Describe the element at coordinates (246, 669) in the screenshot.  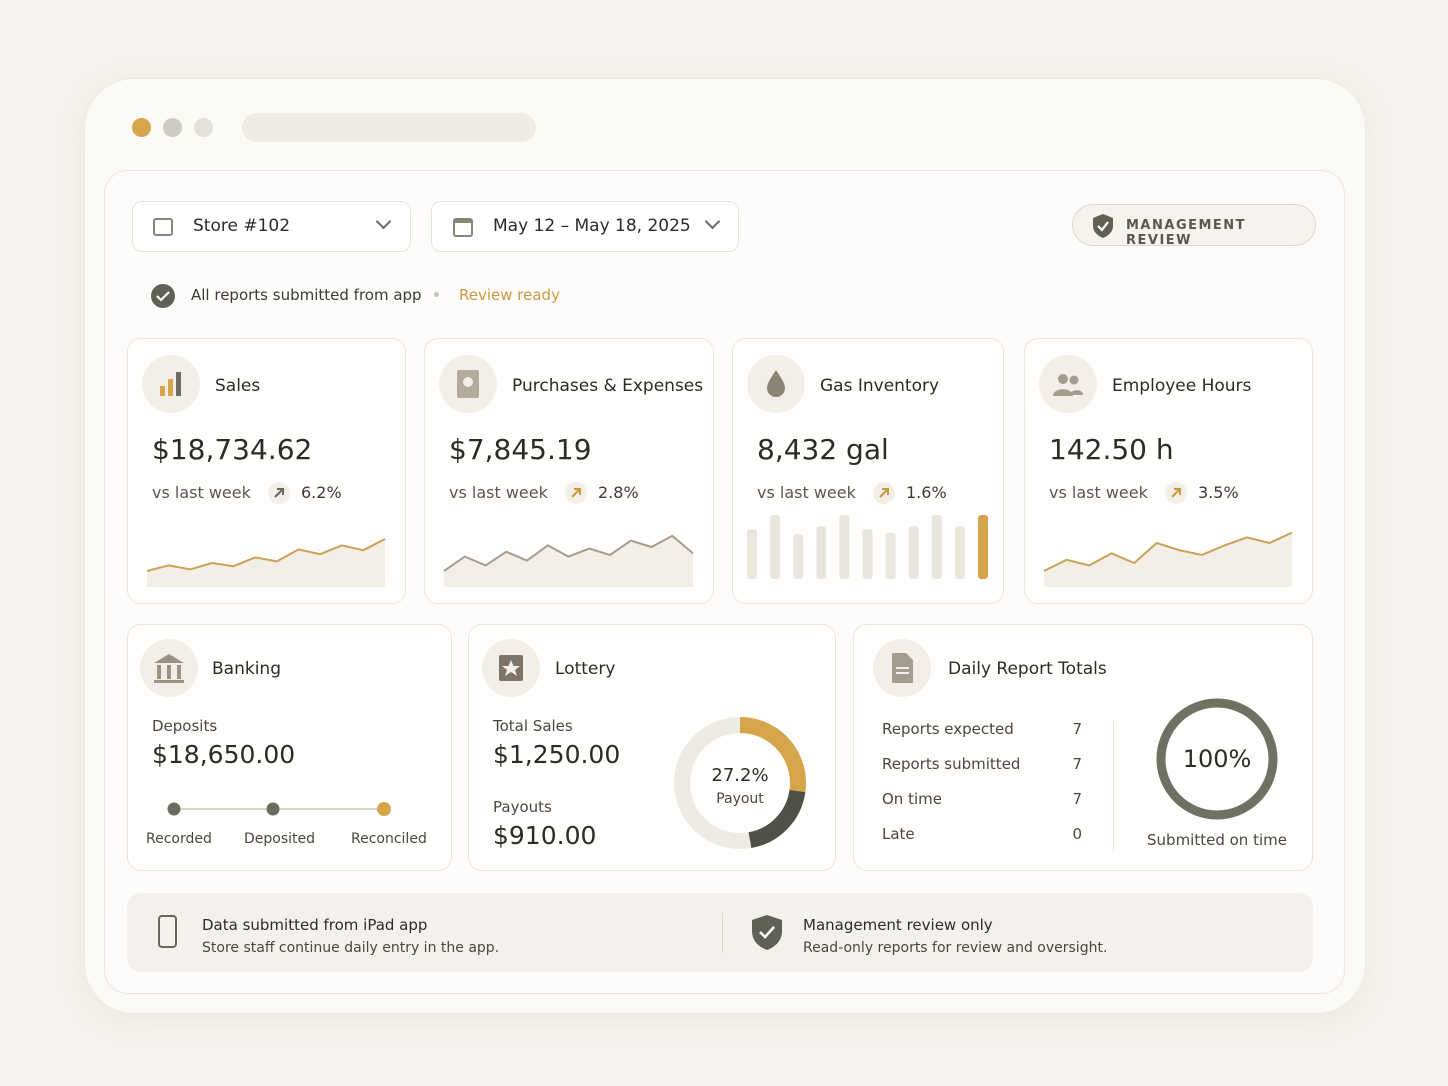
I see `card-title: Banking` at that location.